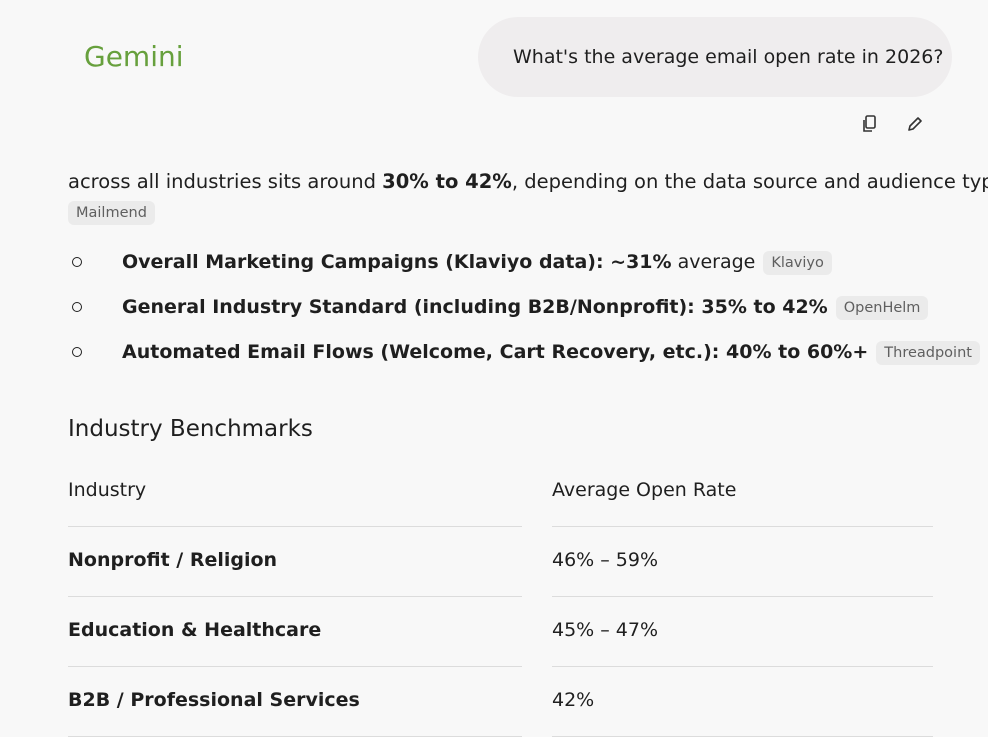 The image size is (988, 737). Describe the element at coordinates (573, 700) in the screenshot. I see `row-value: 42%` at that location.